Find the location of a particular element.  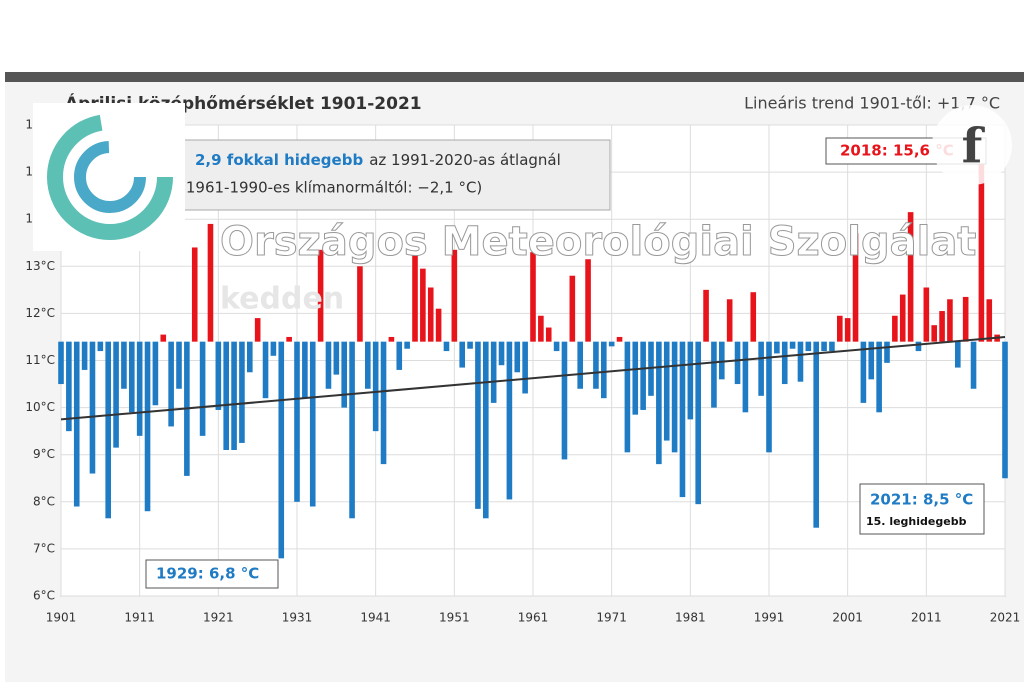

x-tick-label: 1961 is located at coordinates (533, 618).